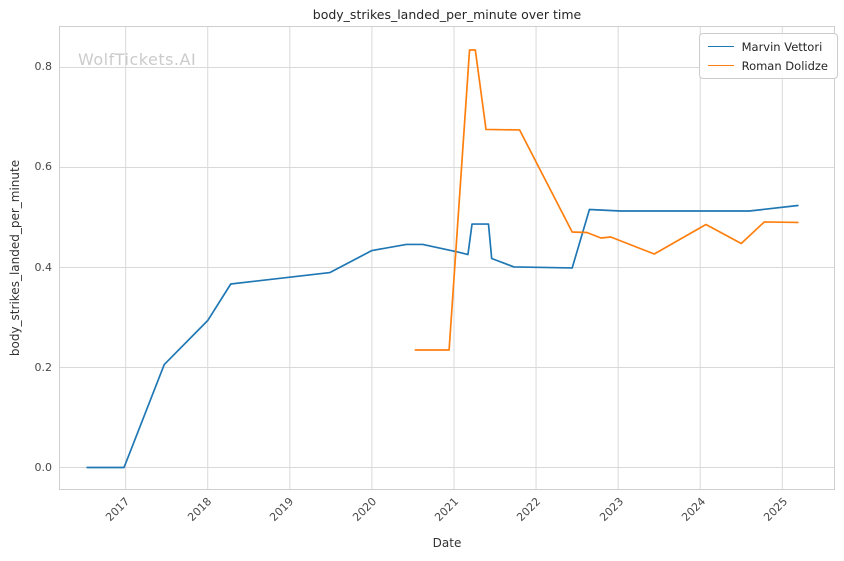 Image resolution: width=844 pixels, height=561 pixels. Describe the element at coordinates (200, 509) in the screenshot. I see `x-tick-label: 2018` at that location.